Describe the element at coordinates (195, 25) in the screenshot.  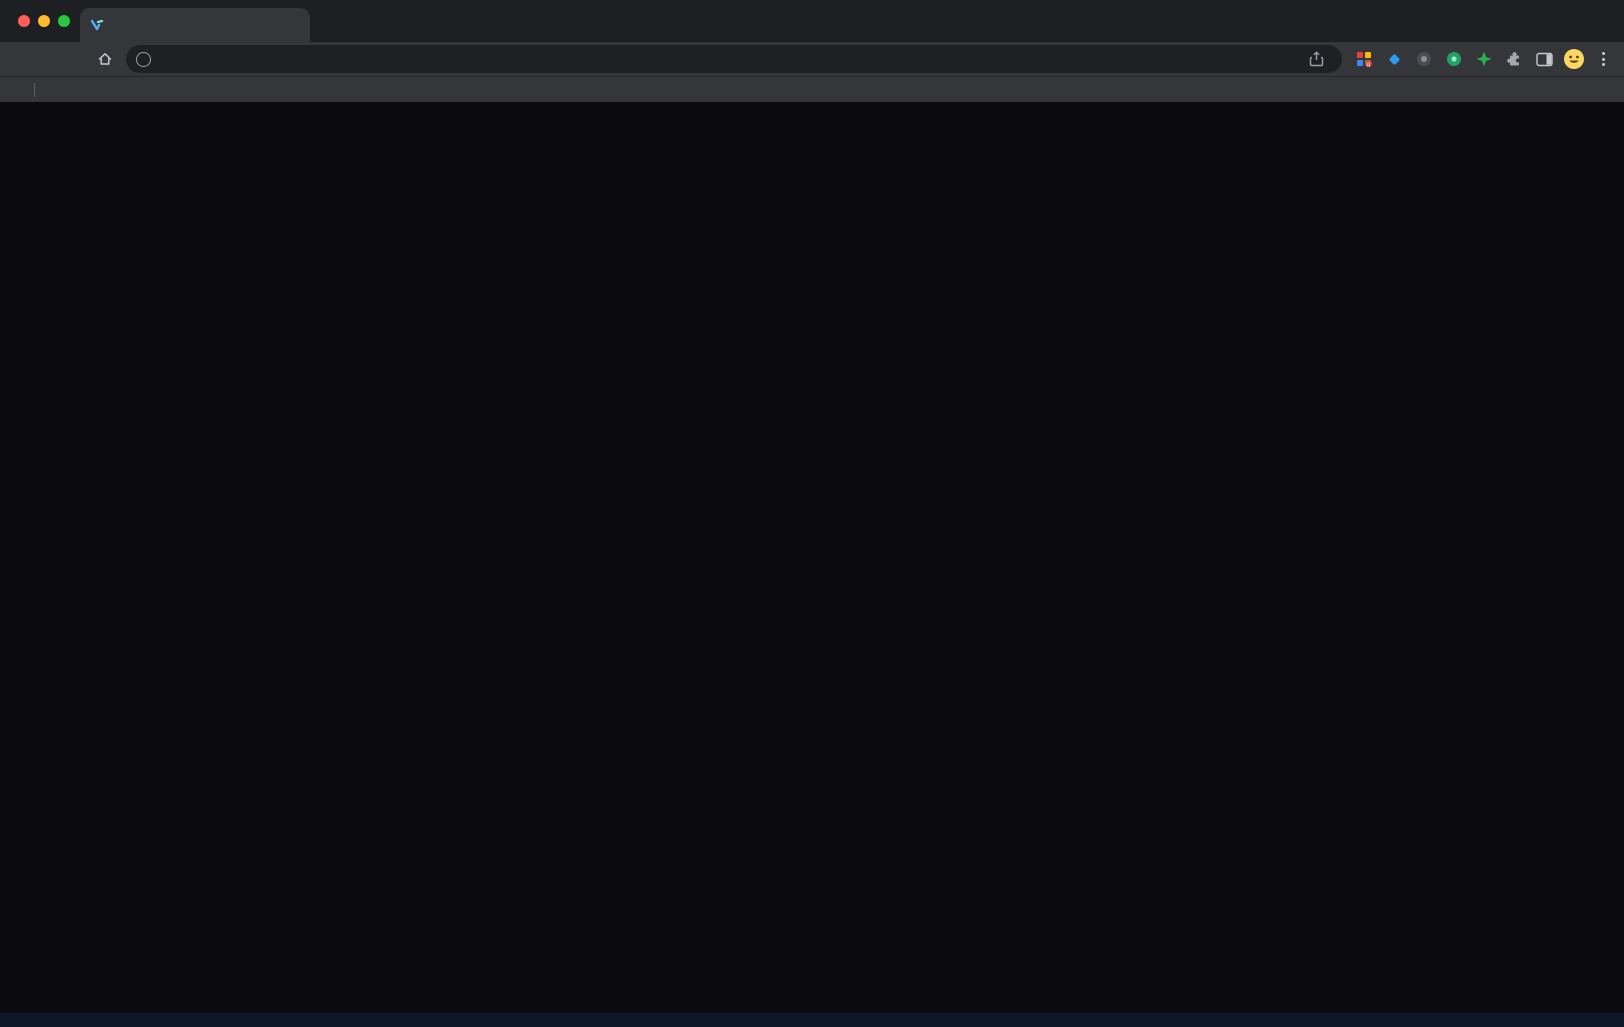
I see `browser-tab` at that location.